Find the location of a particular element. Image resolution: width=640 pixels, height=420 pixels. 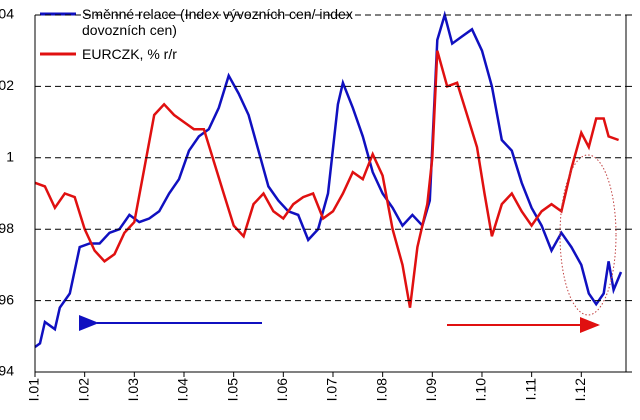

y-tick-label: 0,94 is located at coordinates (7, 371).